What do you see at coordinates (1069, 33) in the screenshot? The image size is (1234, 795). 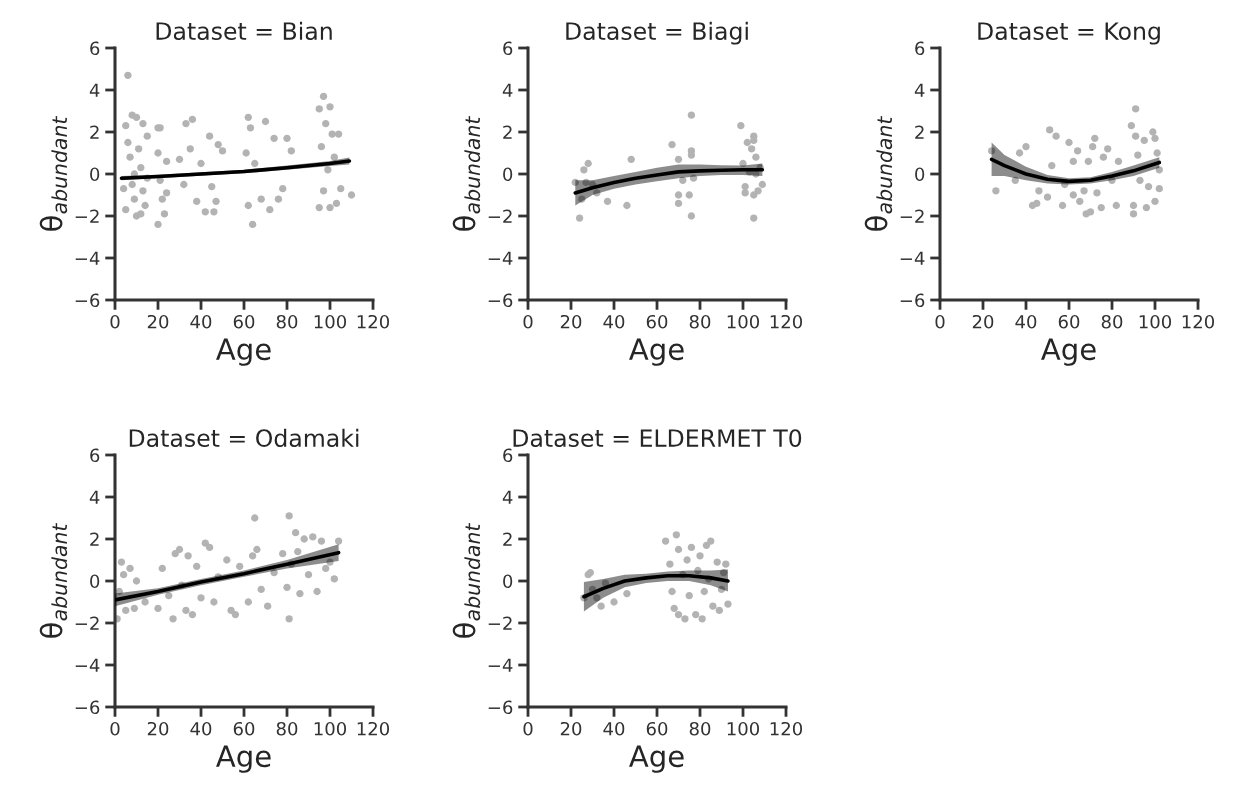 I see `chart-title: Dataset = Kong` at bounding box center [1069, 33].